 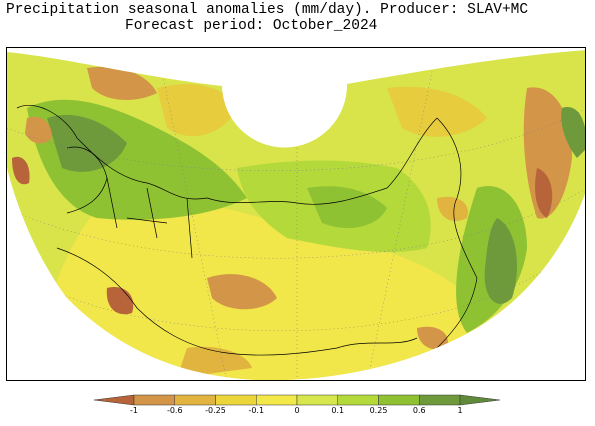 I want to click on colorbar-tick-label: -0.1, so click(x=256, y=410).